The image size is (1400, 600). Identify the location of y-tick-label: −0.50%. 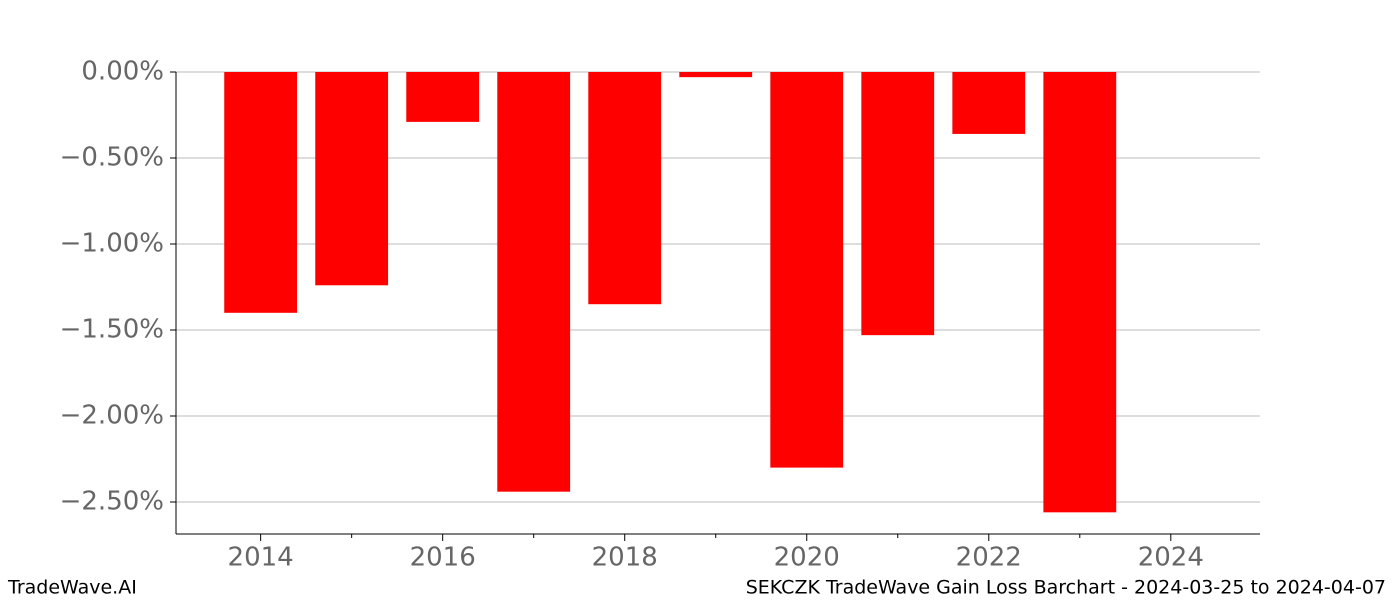
(112, 158).